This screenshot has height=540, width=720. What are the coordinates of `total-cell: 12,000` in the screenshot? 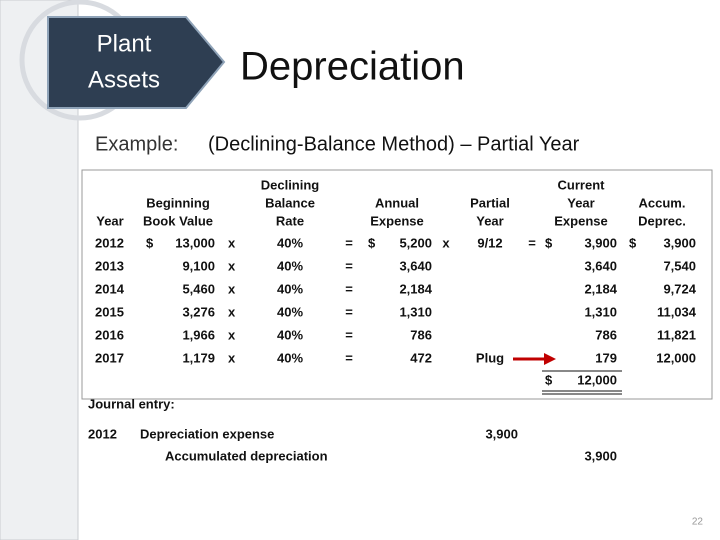 It's located at (597, 379).